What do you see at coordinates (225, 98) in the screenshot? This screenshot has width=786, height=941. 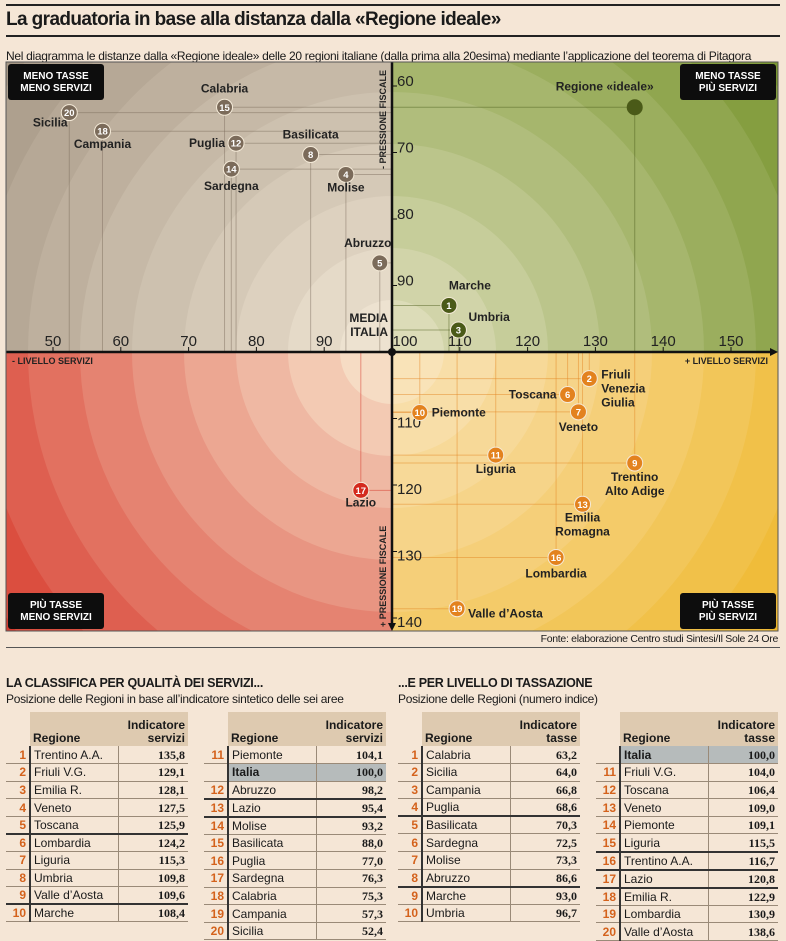 I see `data-point-15: 15 Calabria` at bounding box center [225, 98].